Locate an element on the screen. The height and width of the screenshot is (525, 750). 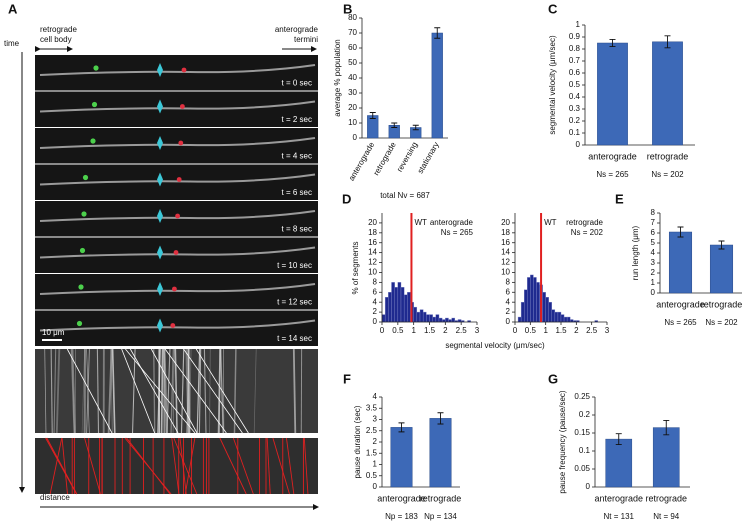
hist-title: anterograde is located at coordinates (452, 222).